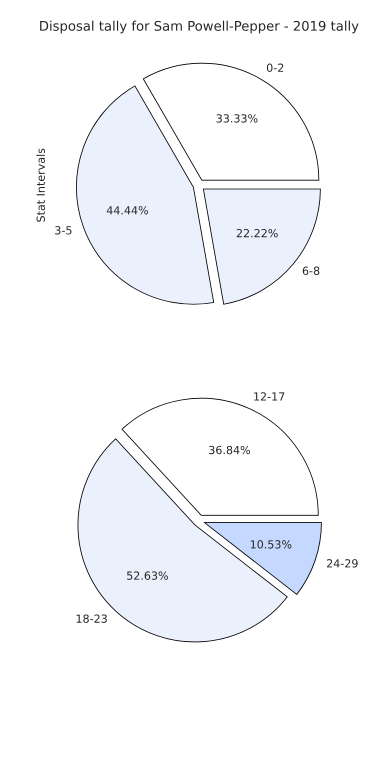  What do you see at coordinates (229, 450) in the screenshot?
I see `data-label: 36.84%` at bounding box center [229, 450].